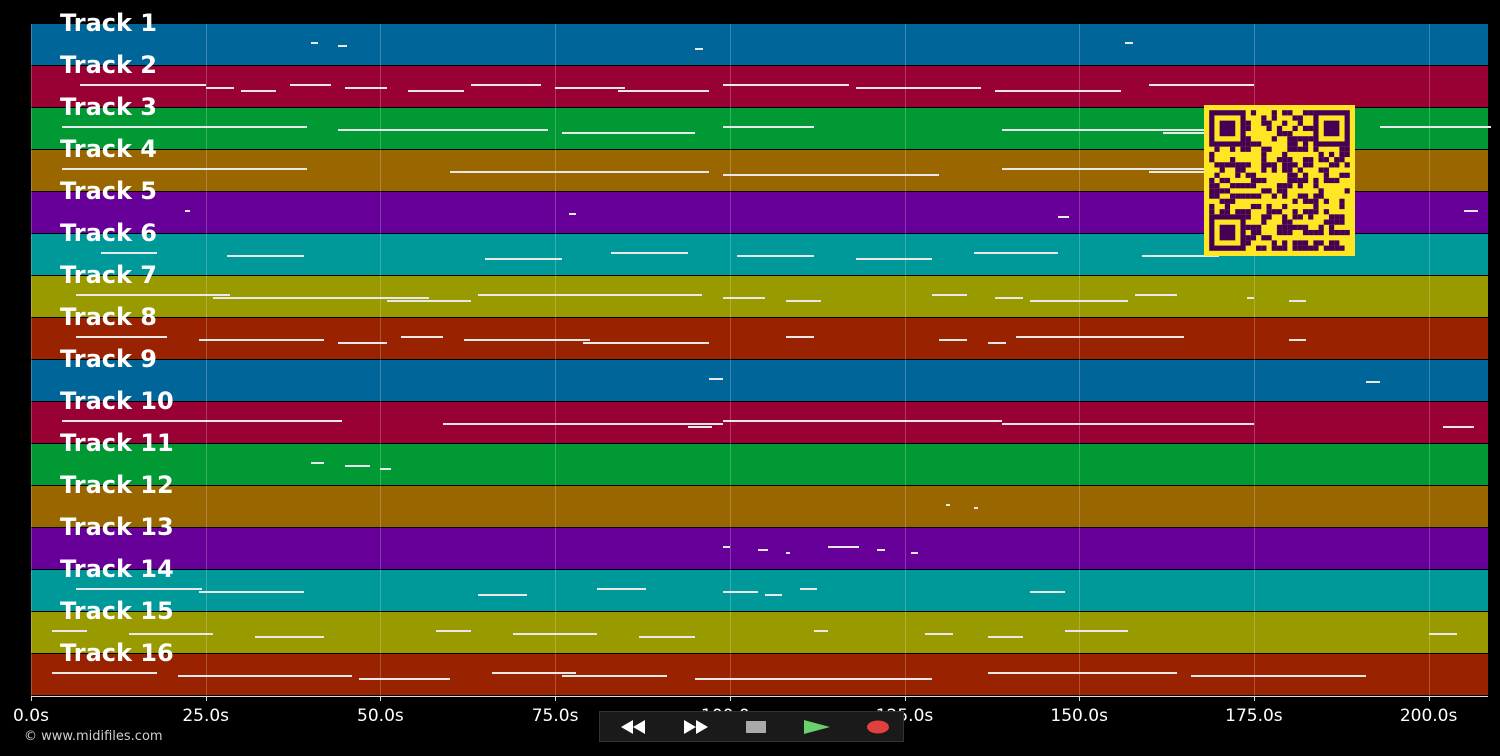  What do you see at coordinates (878, 726) in the screenshot?
I see `record-button` at bounding box center [878, 726].